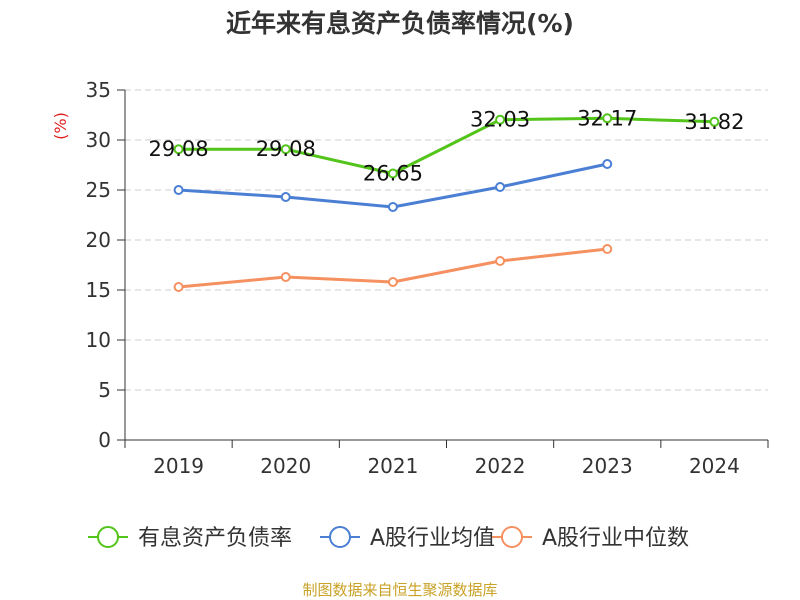 The height and width of the screenshot is (600, 800). I want to click on data-label: 31.82, so click(714, 122).